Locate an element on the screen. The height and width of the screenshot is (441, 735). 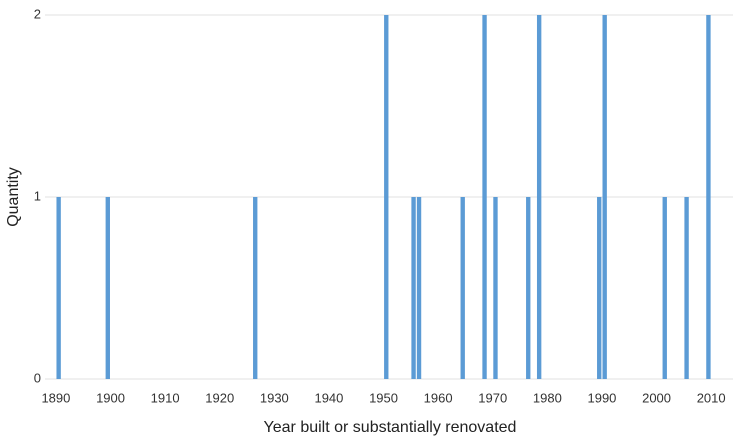
x-tick-label: 1910 is located at coordinates (165, 397).